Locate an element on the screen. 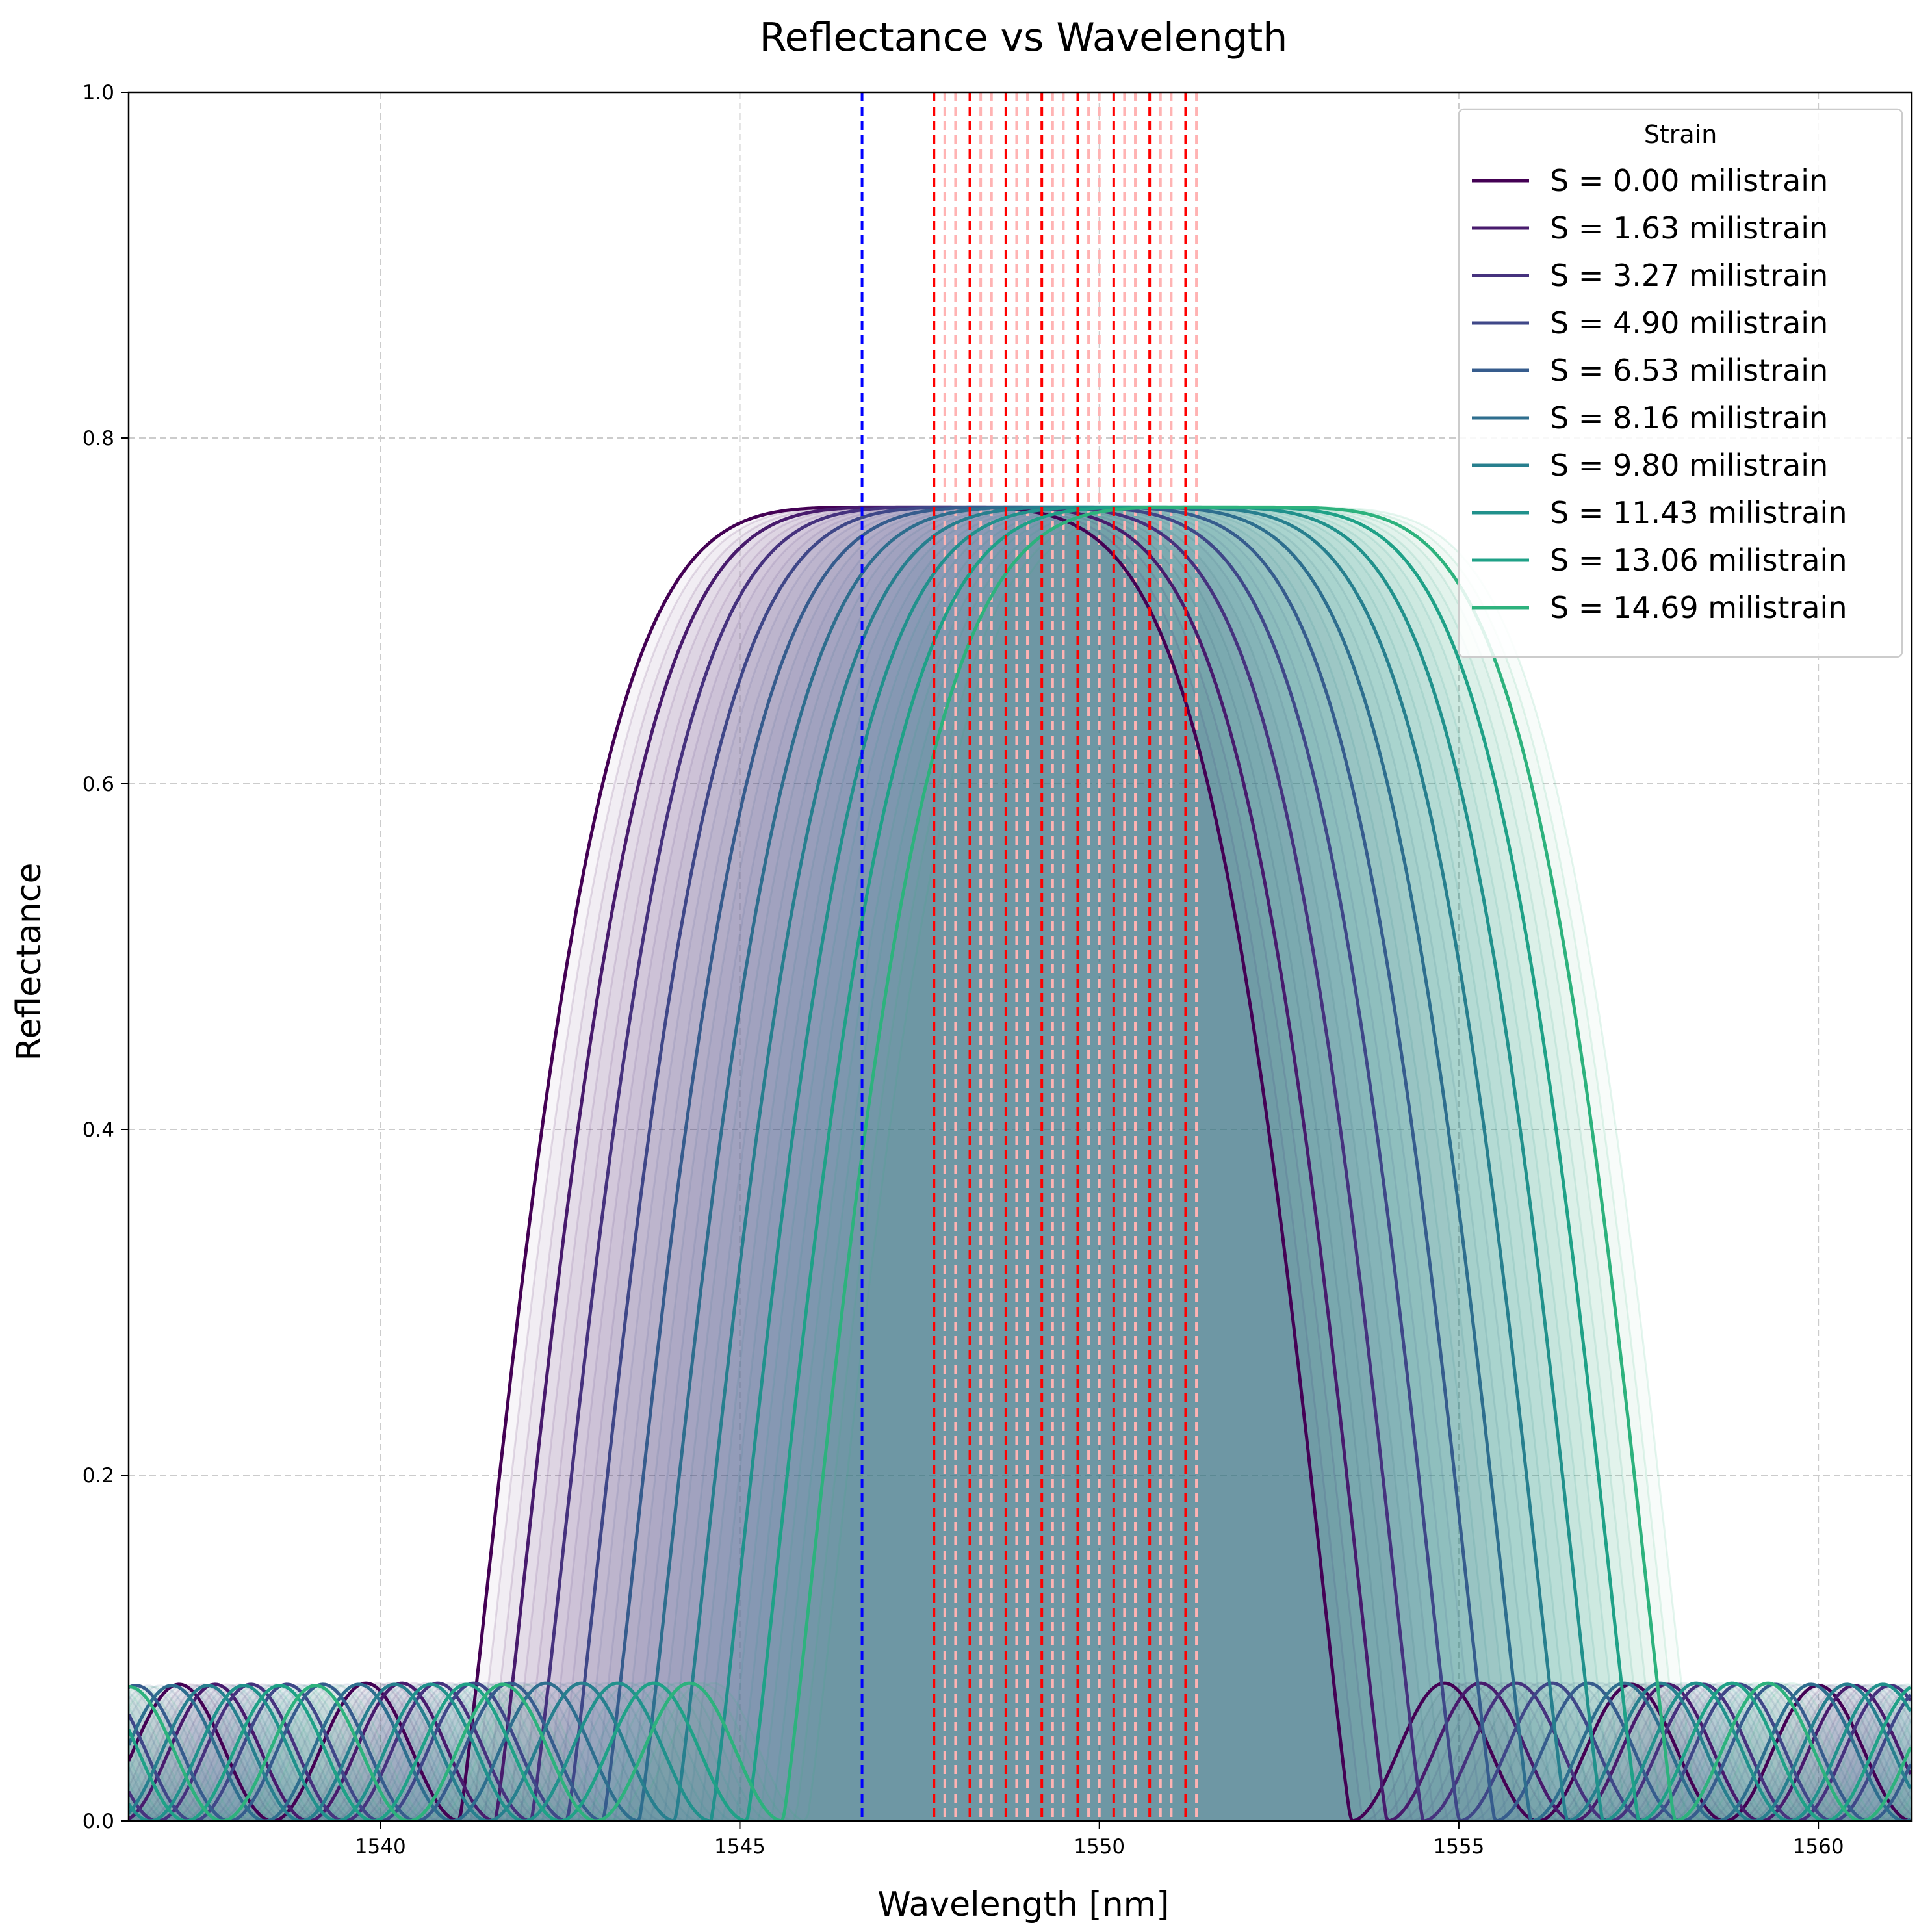 Image resolution: width=1930 pixels, height=1932 pixels. legend-title: Strain is located at coordinates (1681, 135).